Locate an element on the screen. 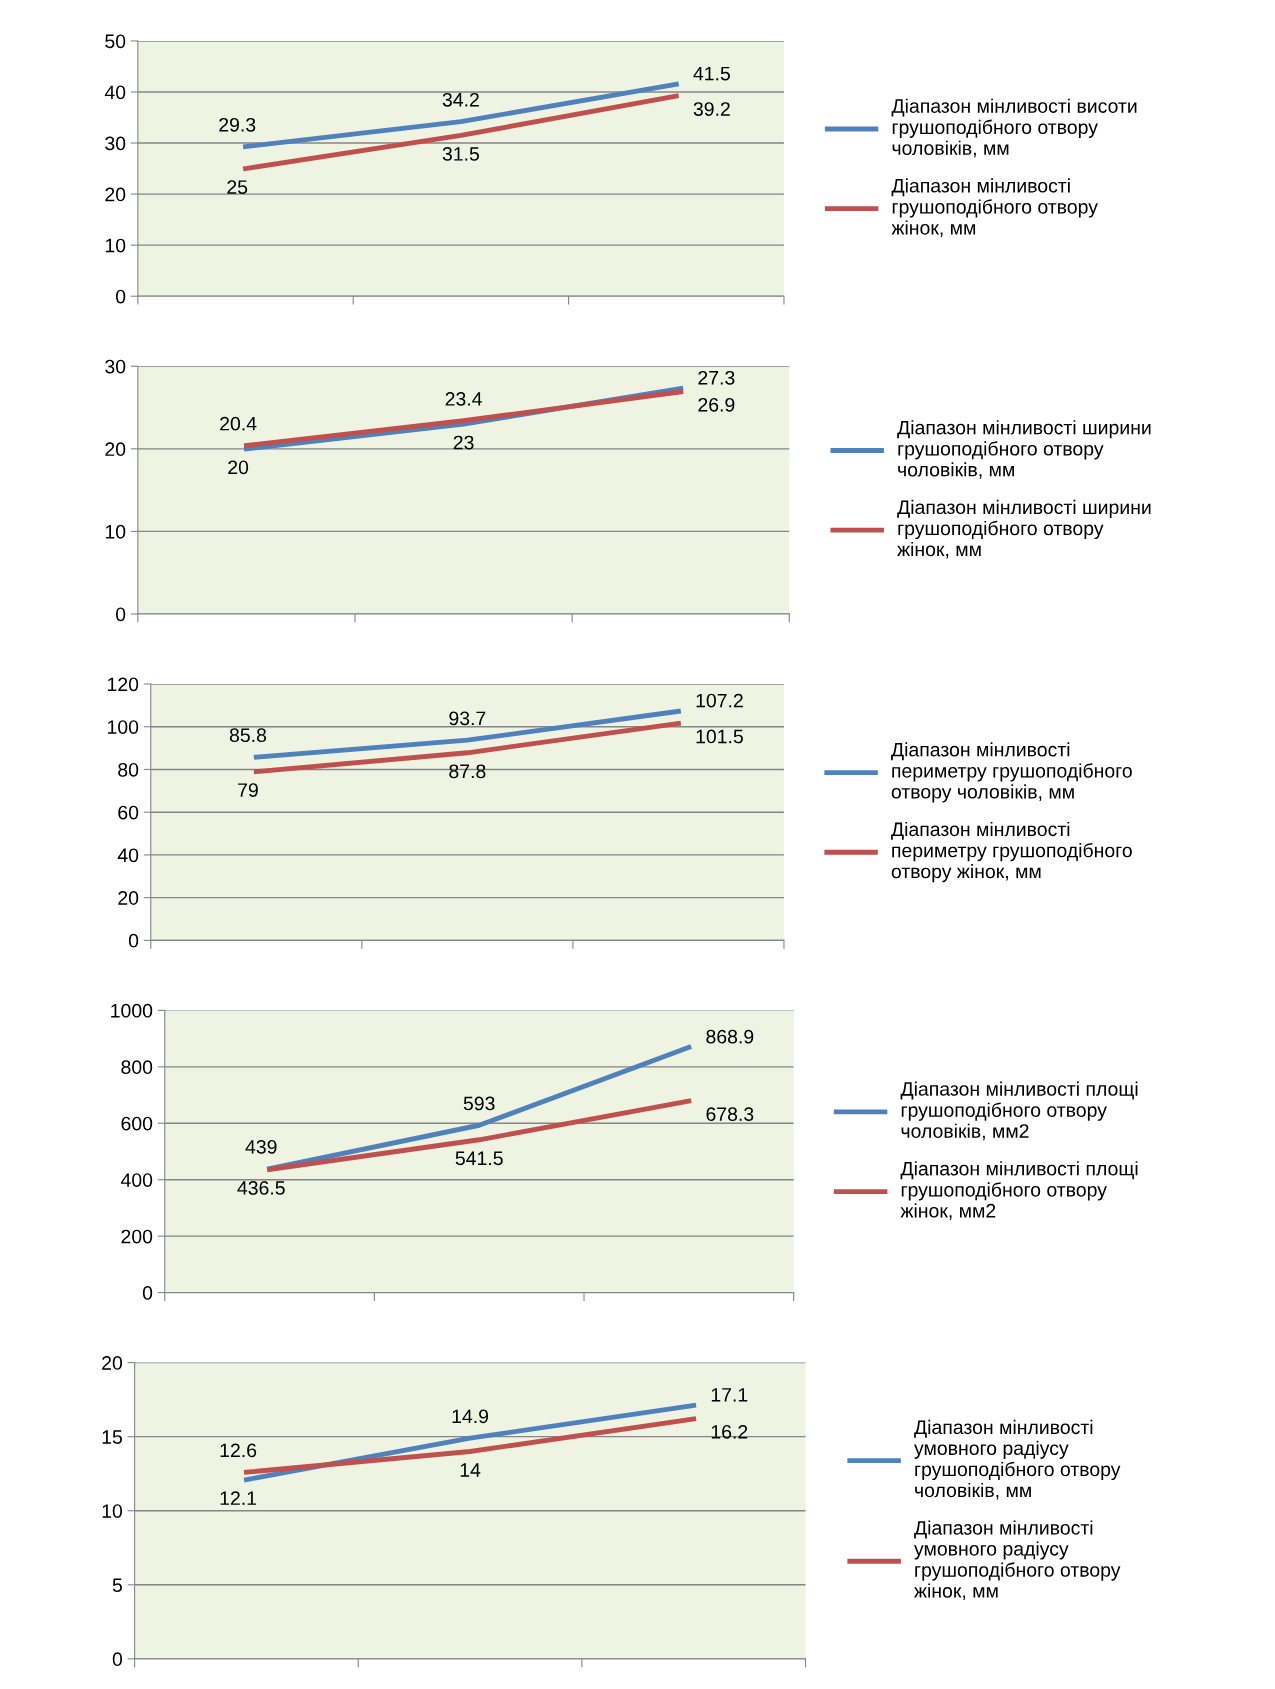 The image size is (1275, 1689). legend-label: Діапазон мінливості периметру грушоподібного отвору жінок, мм is located at coordinates (1011, 852).